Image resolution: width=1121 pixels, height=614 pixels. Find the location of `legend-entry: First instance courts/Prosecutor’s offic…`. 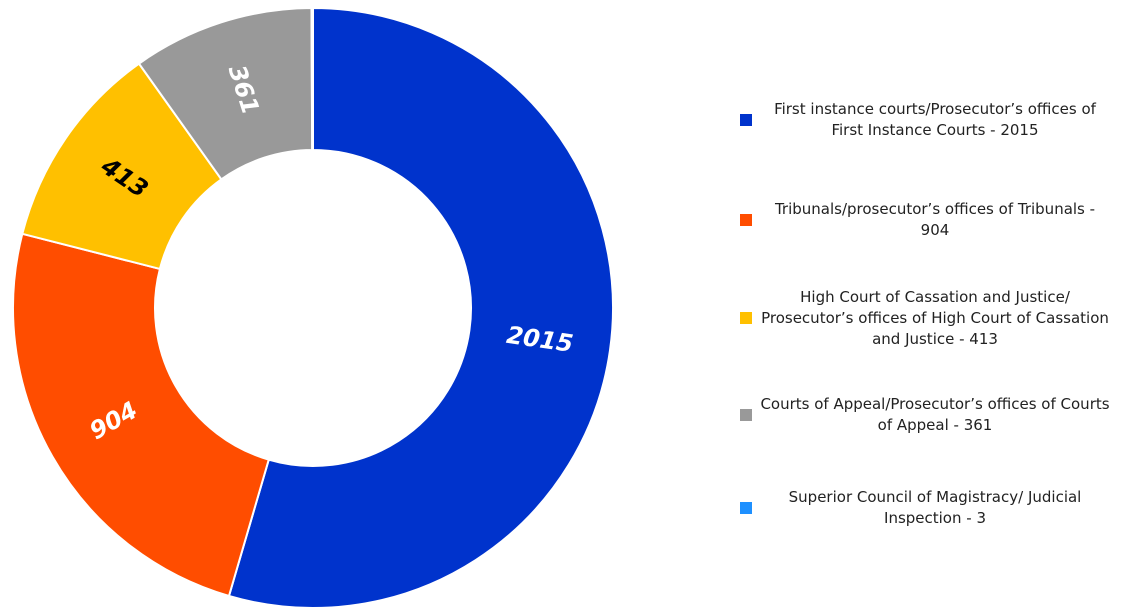

legend-entry: First instance courts/Prosecutor’s offic… is located at coordinates (925, 120).